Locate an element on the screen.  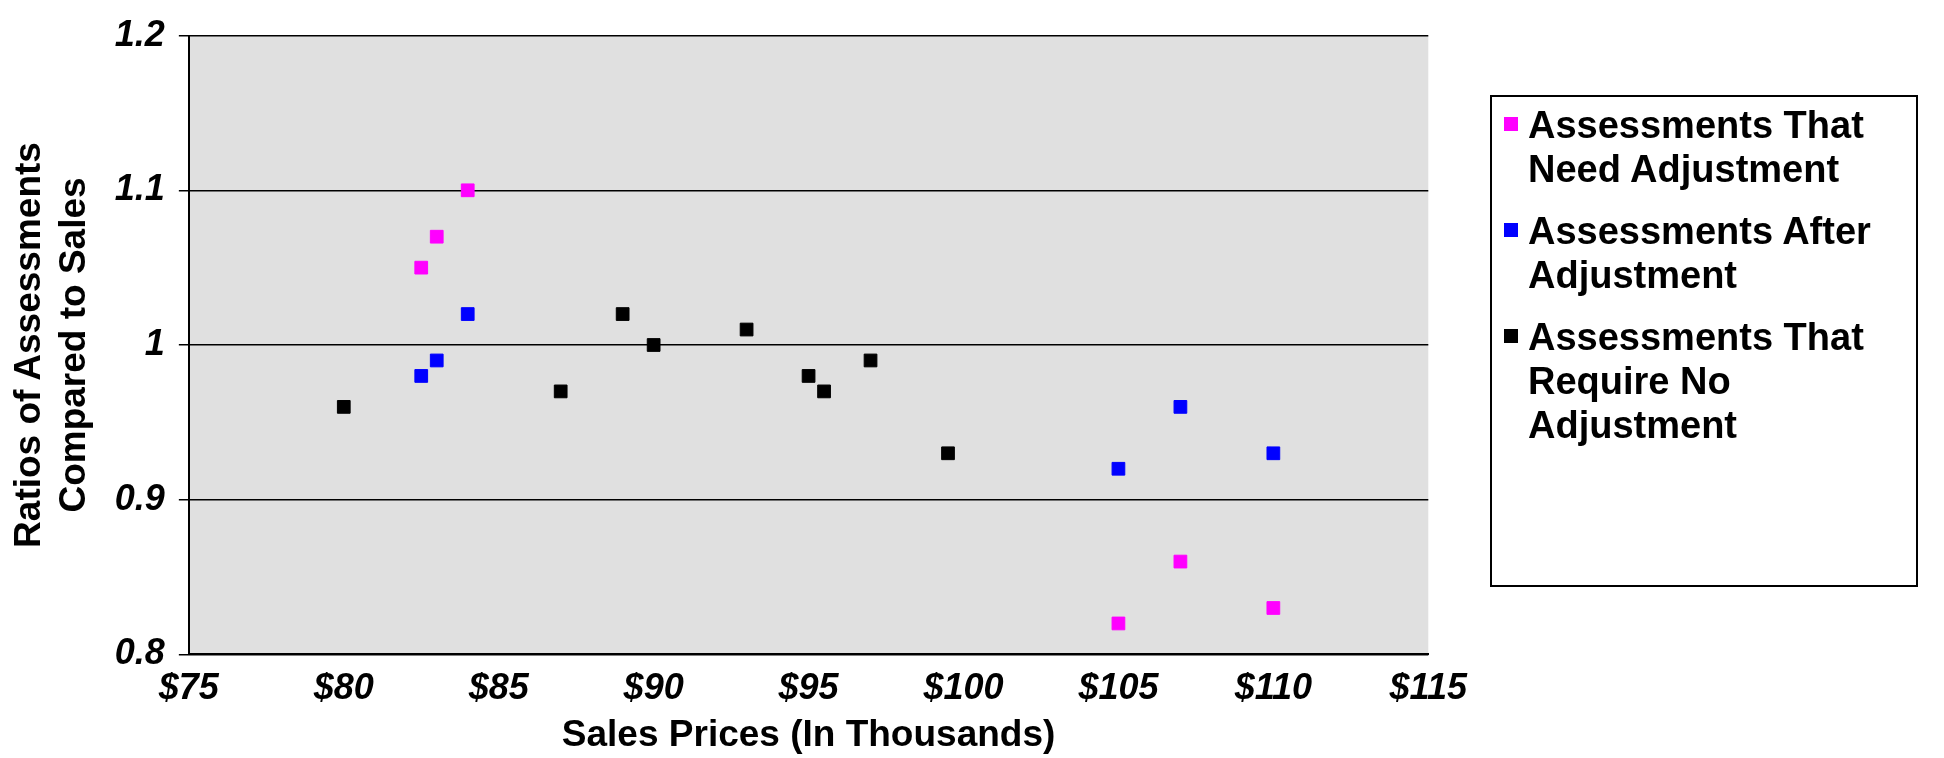
x-tick-label: $115 is located at coordinates (1428, 686).